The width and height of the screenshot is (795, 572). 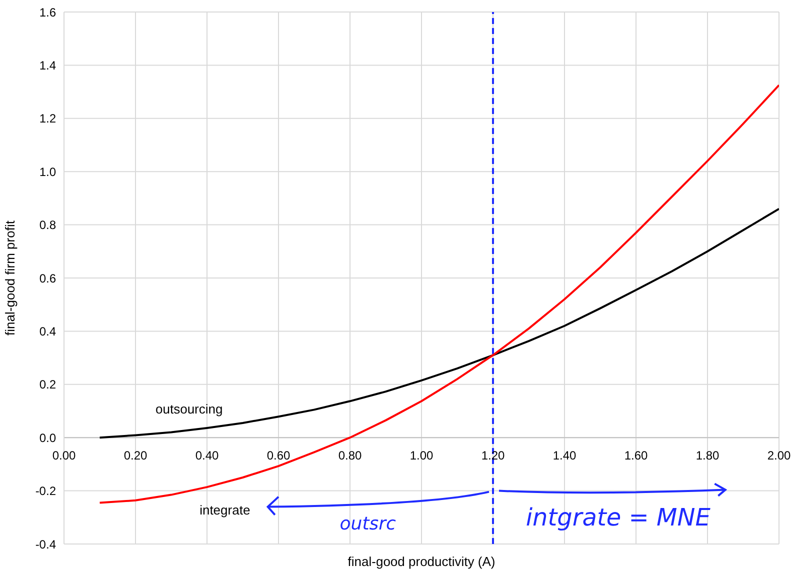 I want to click on x-tick-label: 0.60, so click(x=278, y=455).